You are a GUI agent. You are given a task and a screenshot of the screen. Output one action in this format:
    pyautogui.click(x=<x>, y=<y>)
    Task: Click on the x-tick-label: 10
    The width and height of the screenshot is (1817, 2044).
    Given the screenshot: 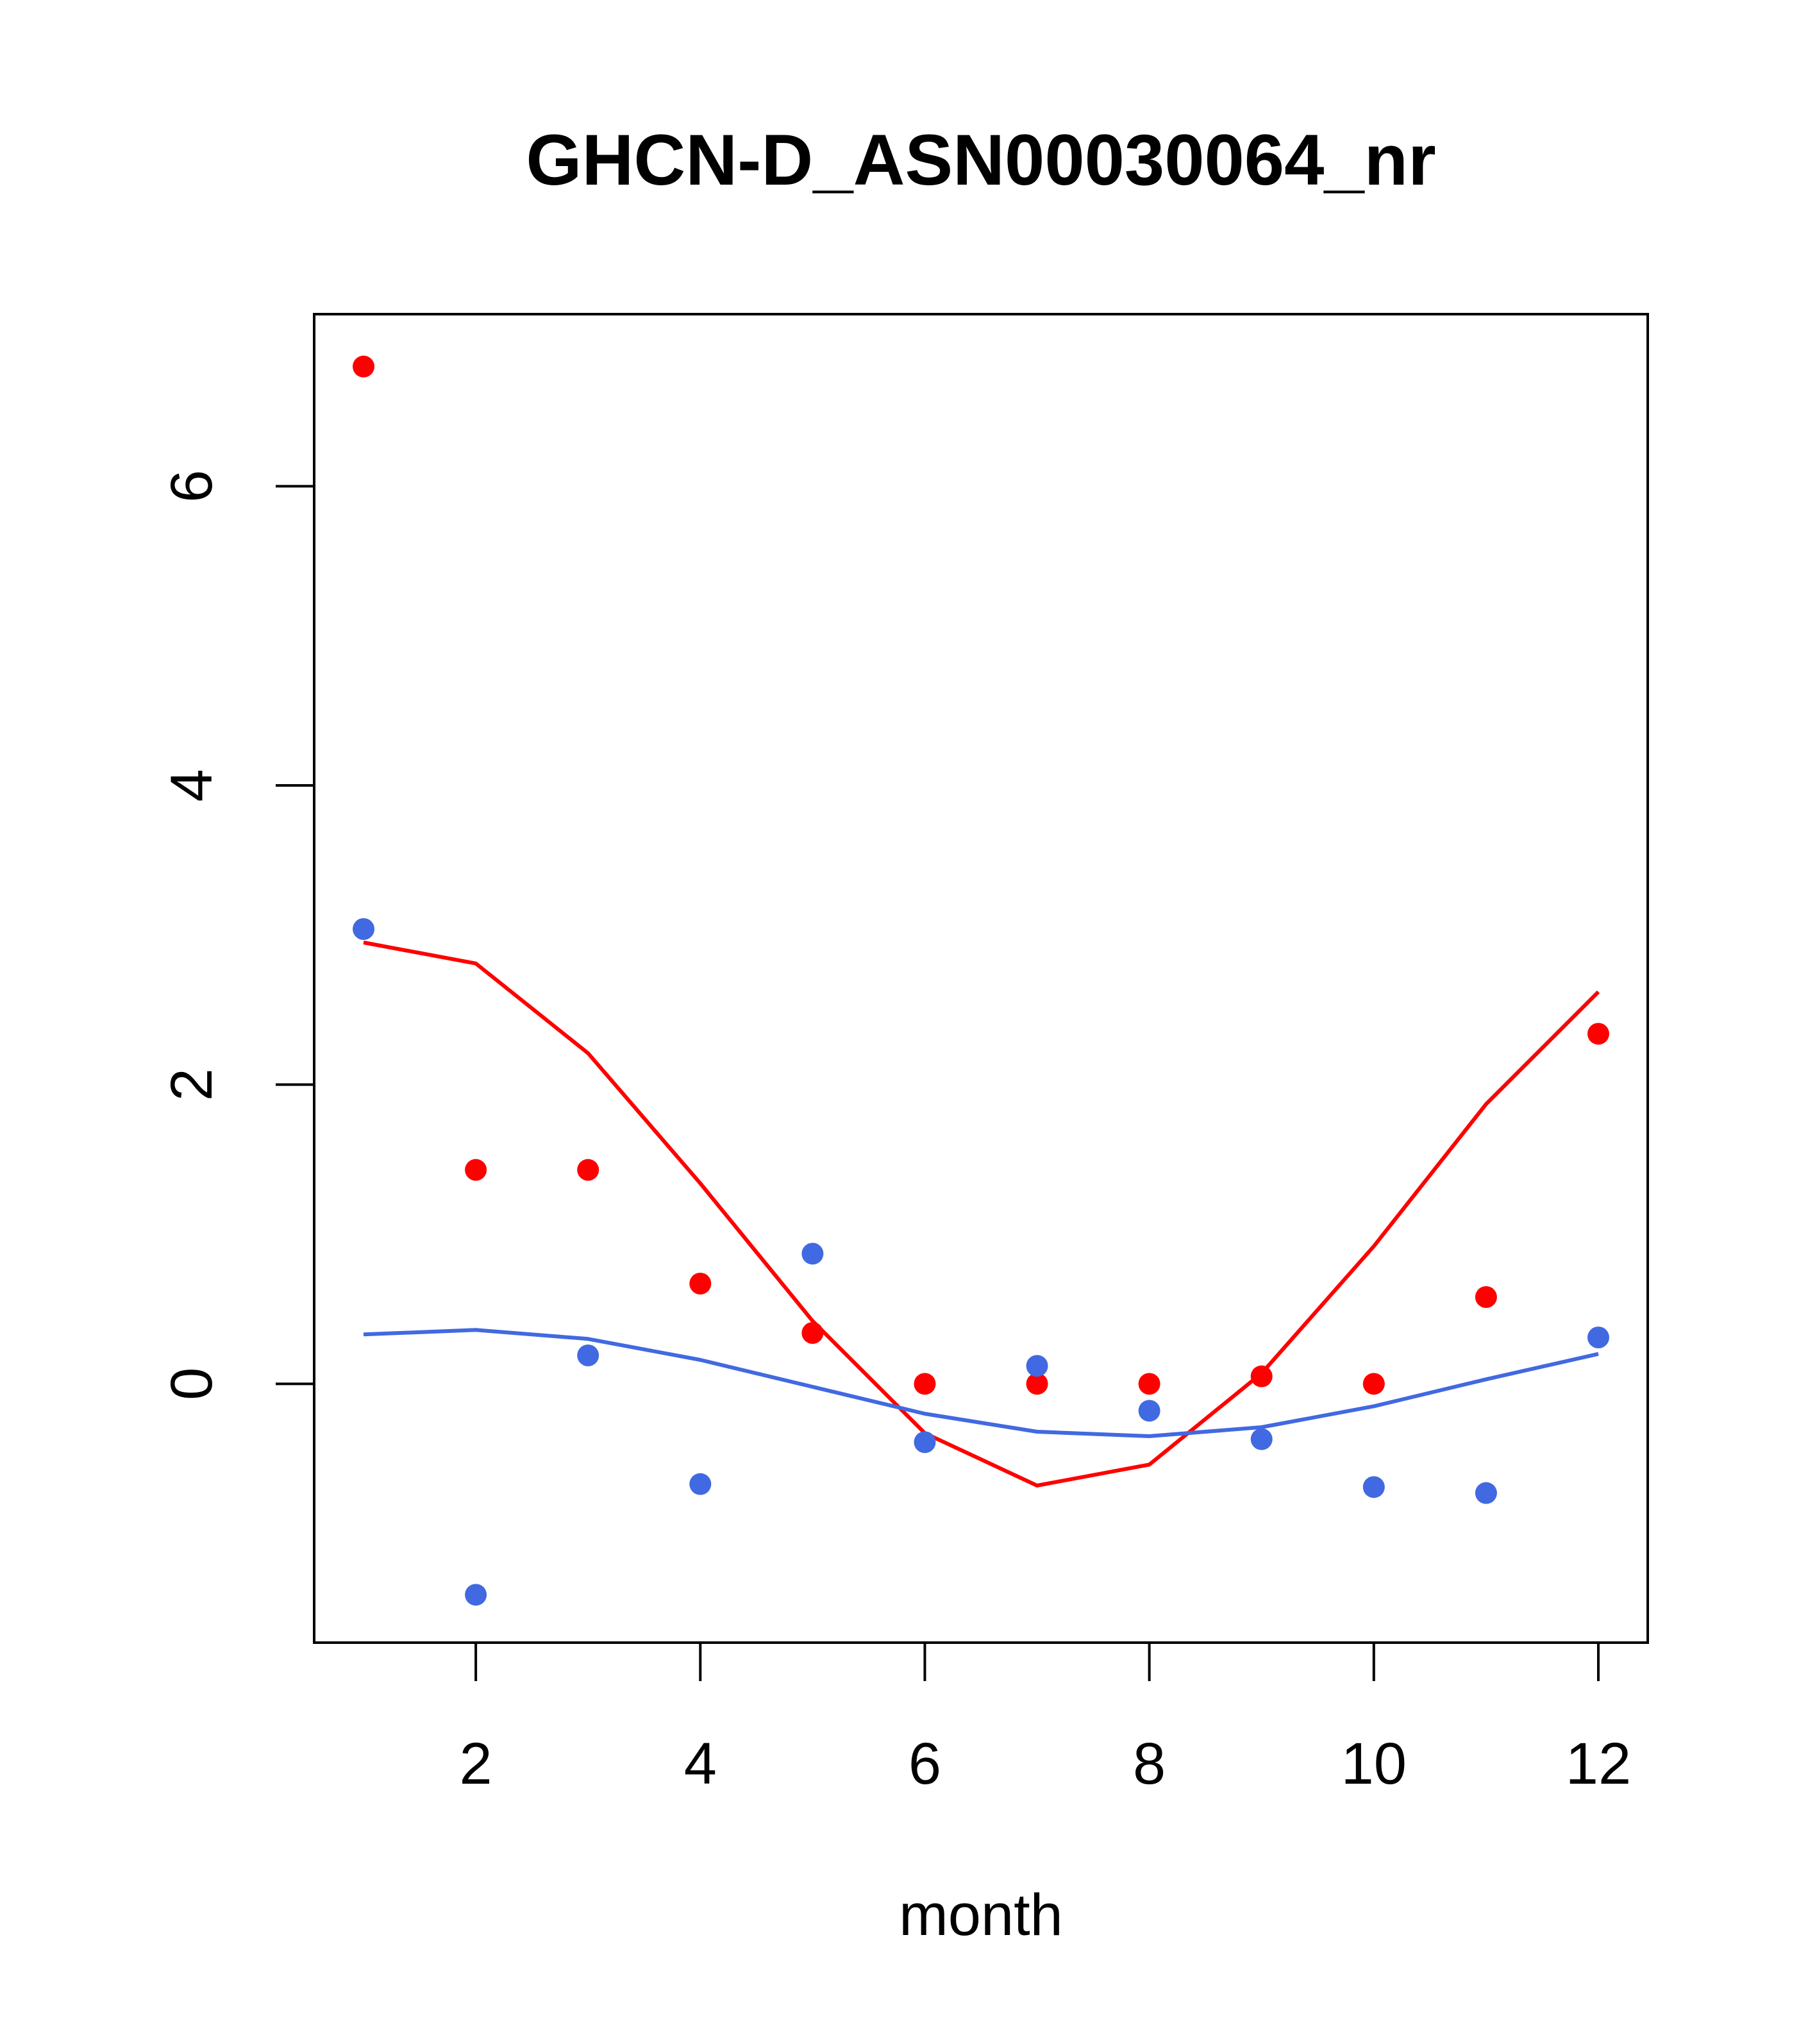 What is the action you would take?
    pyautogui.click(x=1374, y=1764)
    